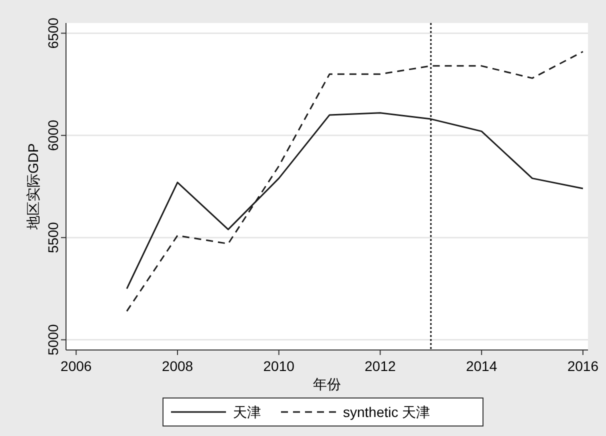  Describe the element at coordinates (76, 366) in the screenshot. I see `x-tick-label: 2006` at that location.